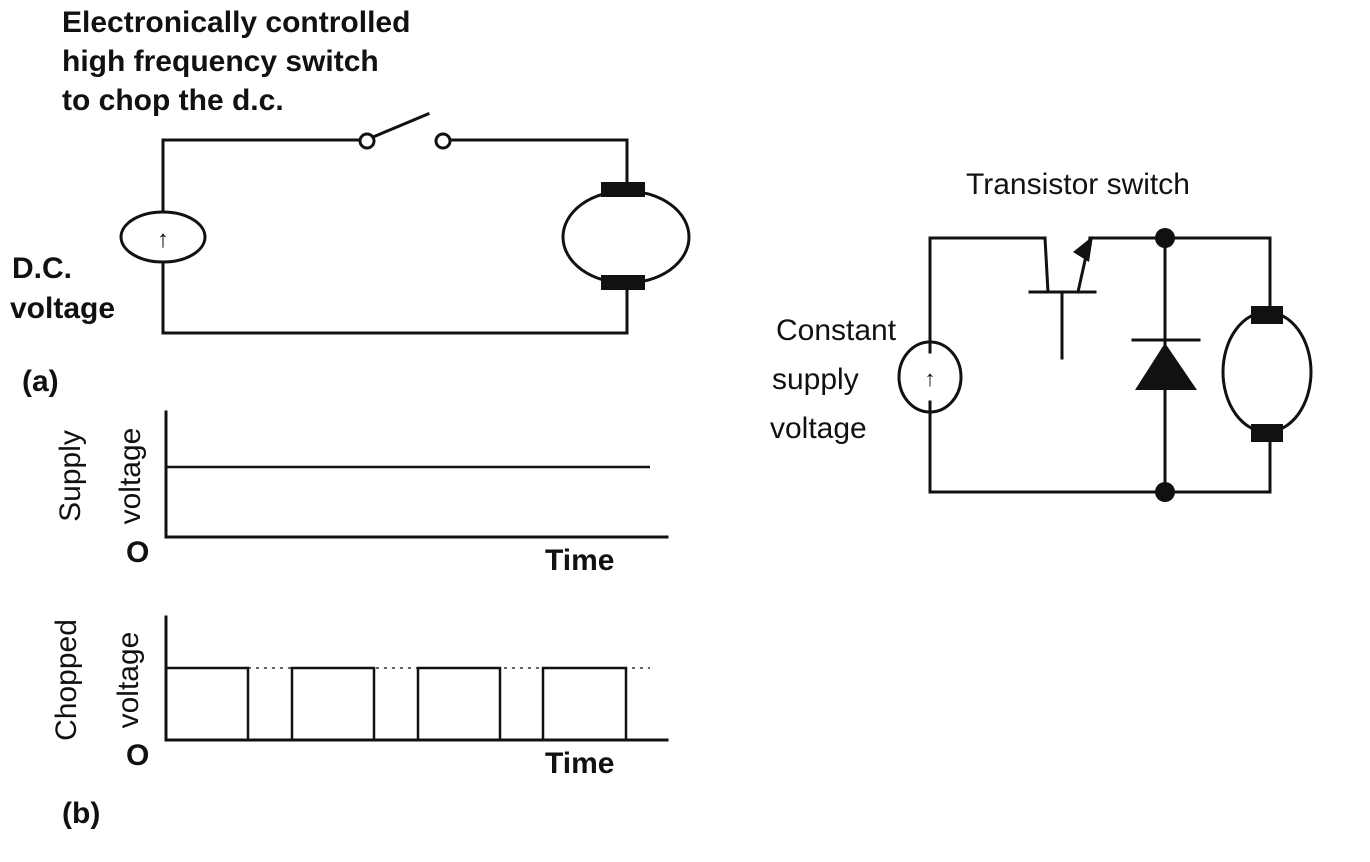 This screenshot has height=862, width=1370. I want to click on constant-supply-label-line-3: voltage, so click(818, 428).